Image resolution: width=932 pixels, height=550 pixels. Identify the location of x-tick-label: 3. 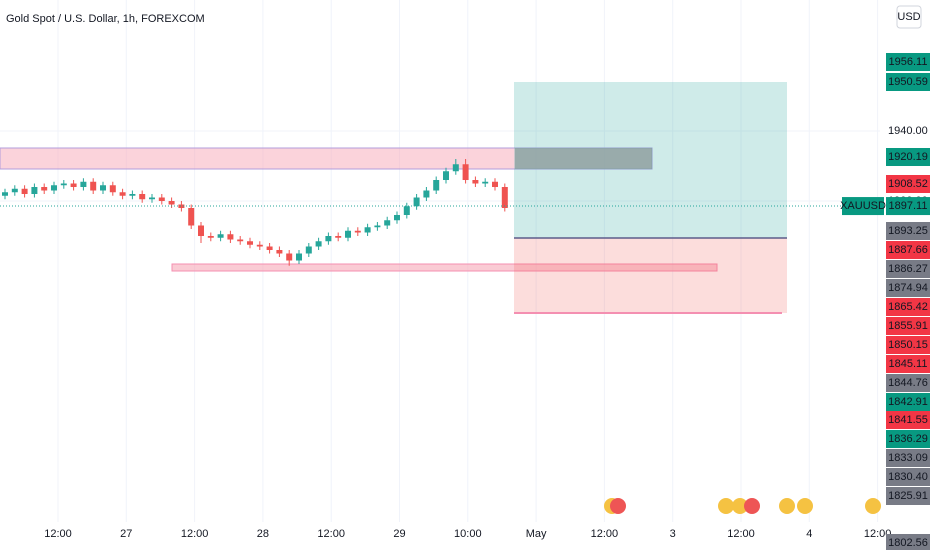
(673, 534).